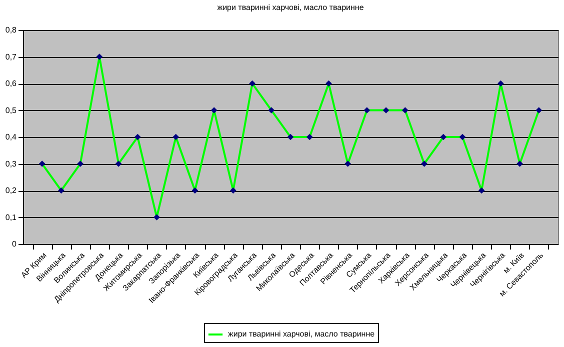 The height and width of the screenshot is (347, 564). Describe the element at coordinates (11, 190) in the screenshot. I see `y-tick-label: 0,2` at that location.